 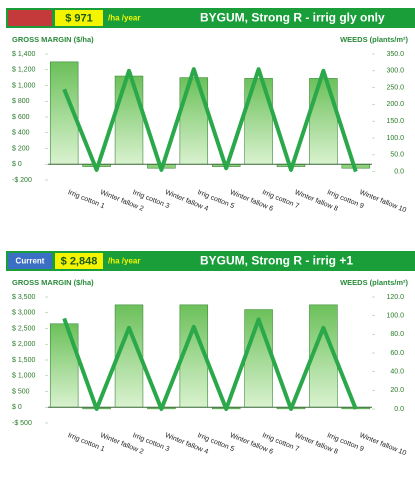 I want to click on badge-text: Current, so click(x=30, y=261).